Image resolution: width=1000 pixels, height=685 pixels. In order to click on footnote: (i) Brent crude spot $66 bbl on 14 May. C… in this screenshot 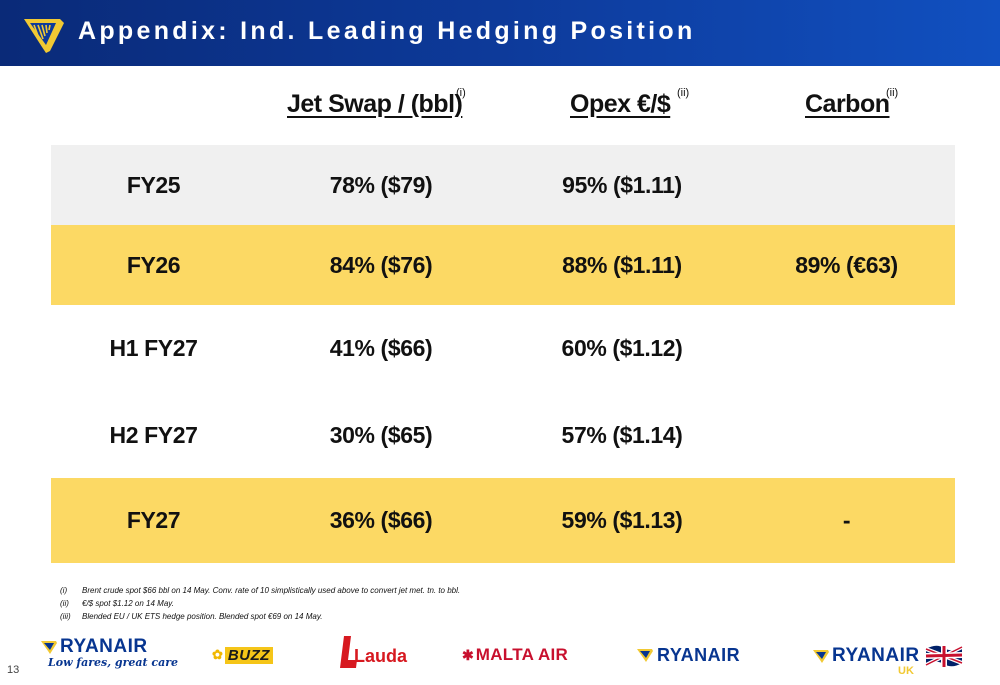, I will do `click(260, 590)`.